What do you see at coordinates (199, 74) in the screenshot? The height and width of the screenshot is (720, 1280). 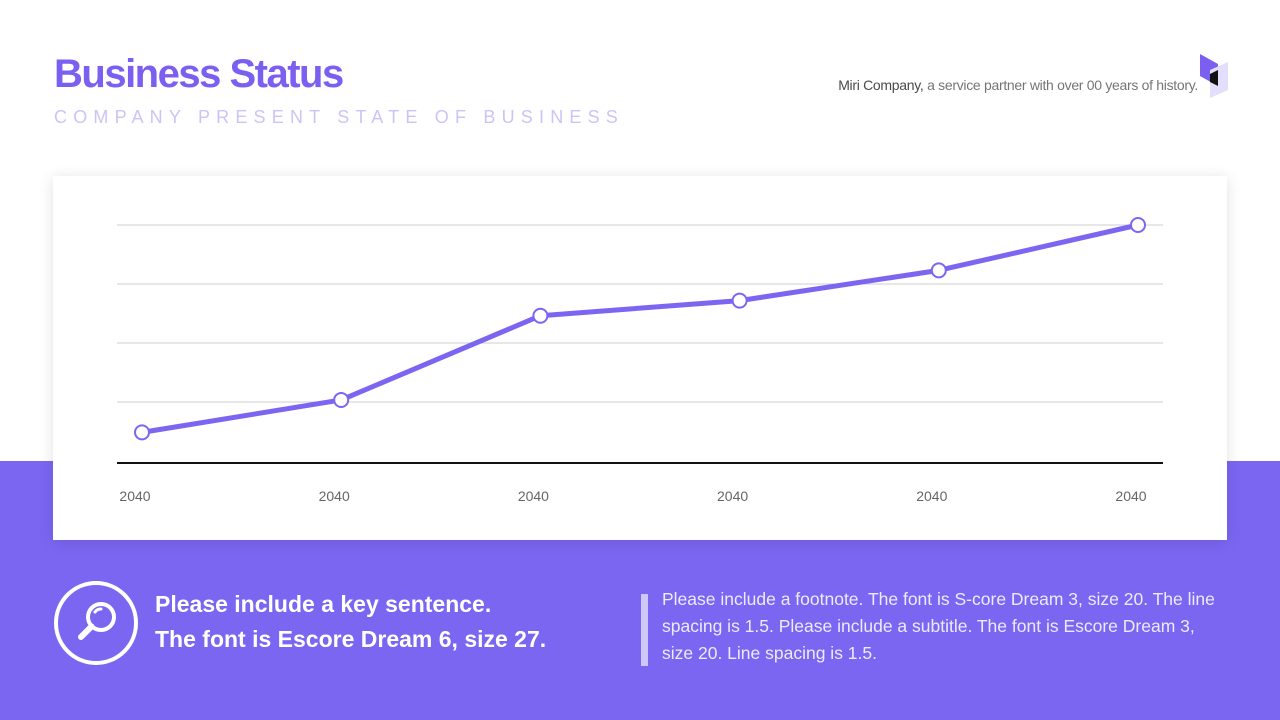 I see `page-title: Business Status` at bounding box center [199, 74].